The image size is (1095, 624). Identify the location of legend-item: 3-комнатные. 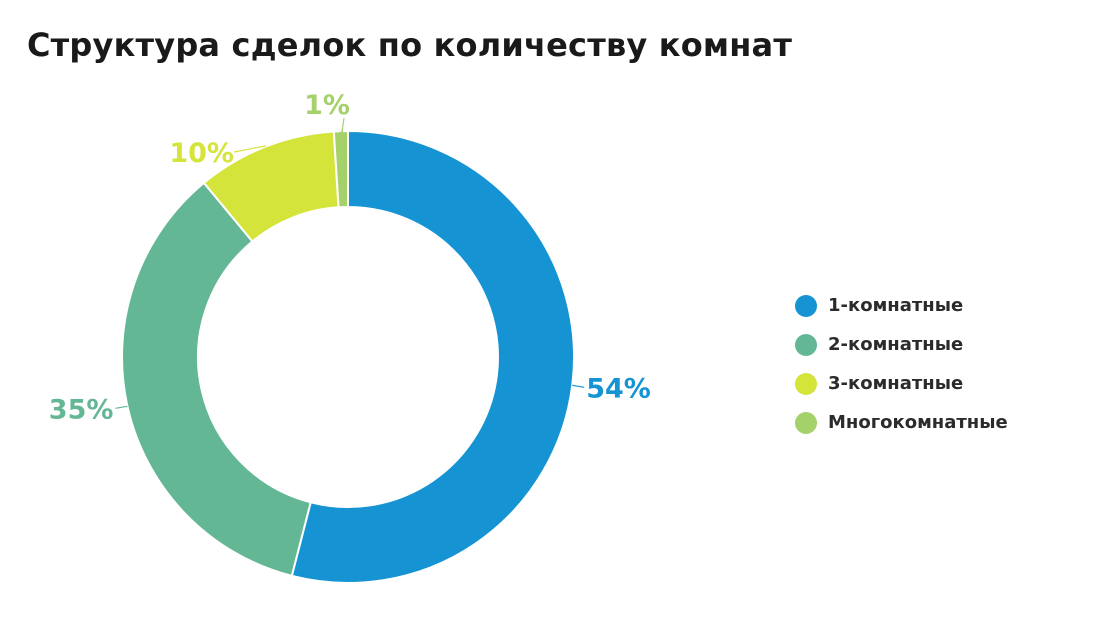
(901, 383).